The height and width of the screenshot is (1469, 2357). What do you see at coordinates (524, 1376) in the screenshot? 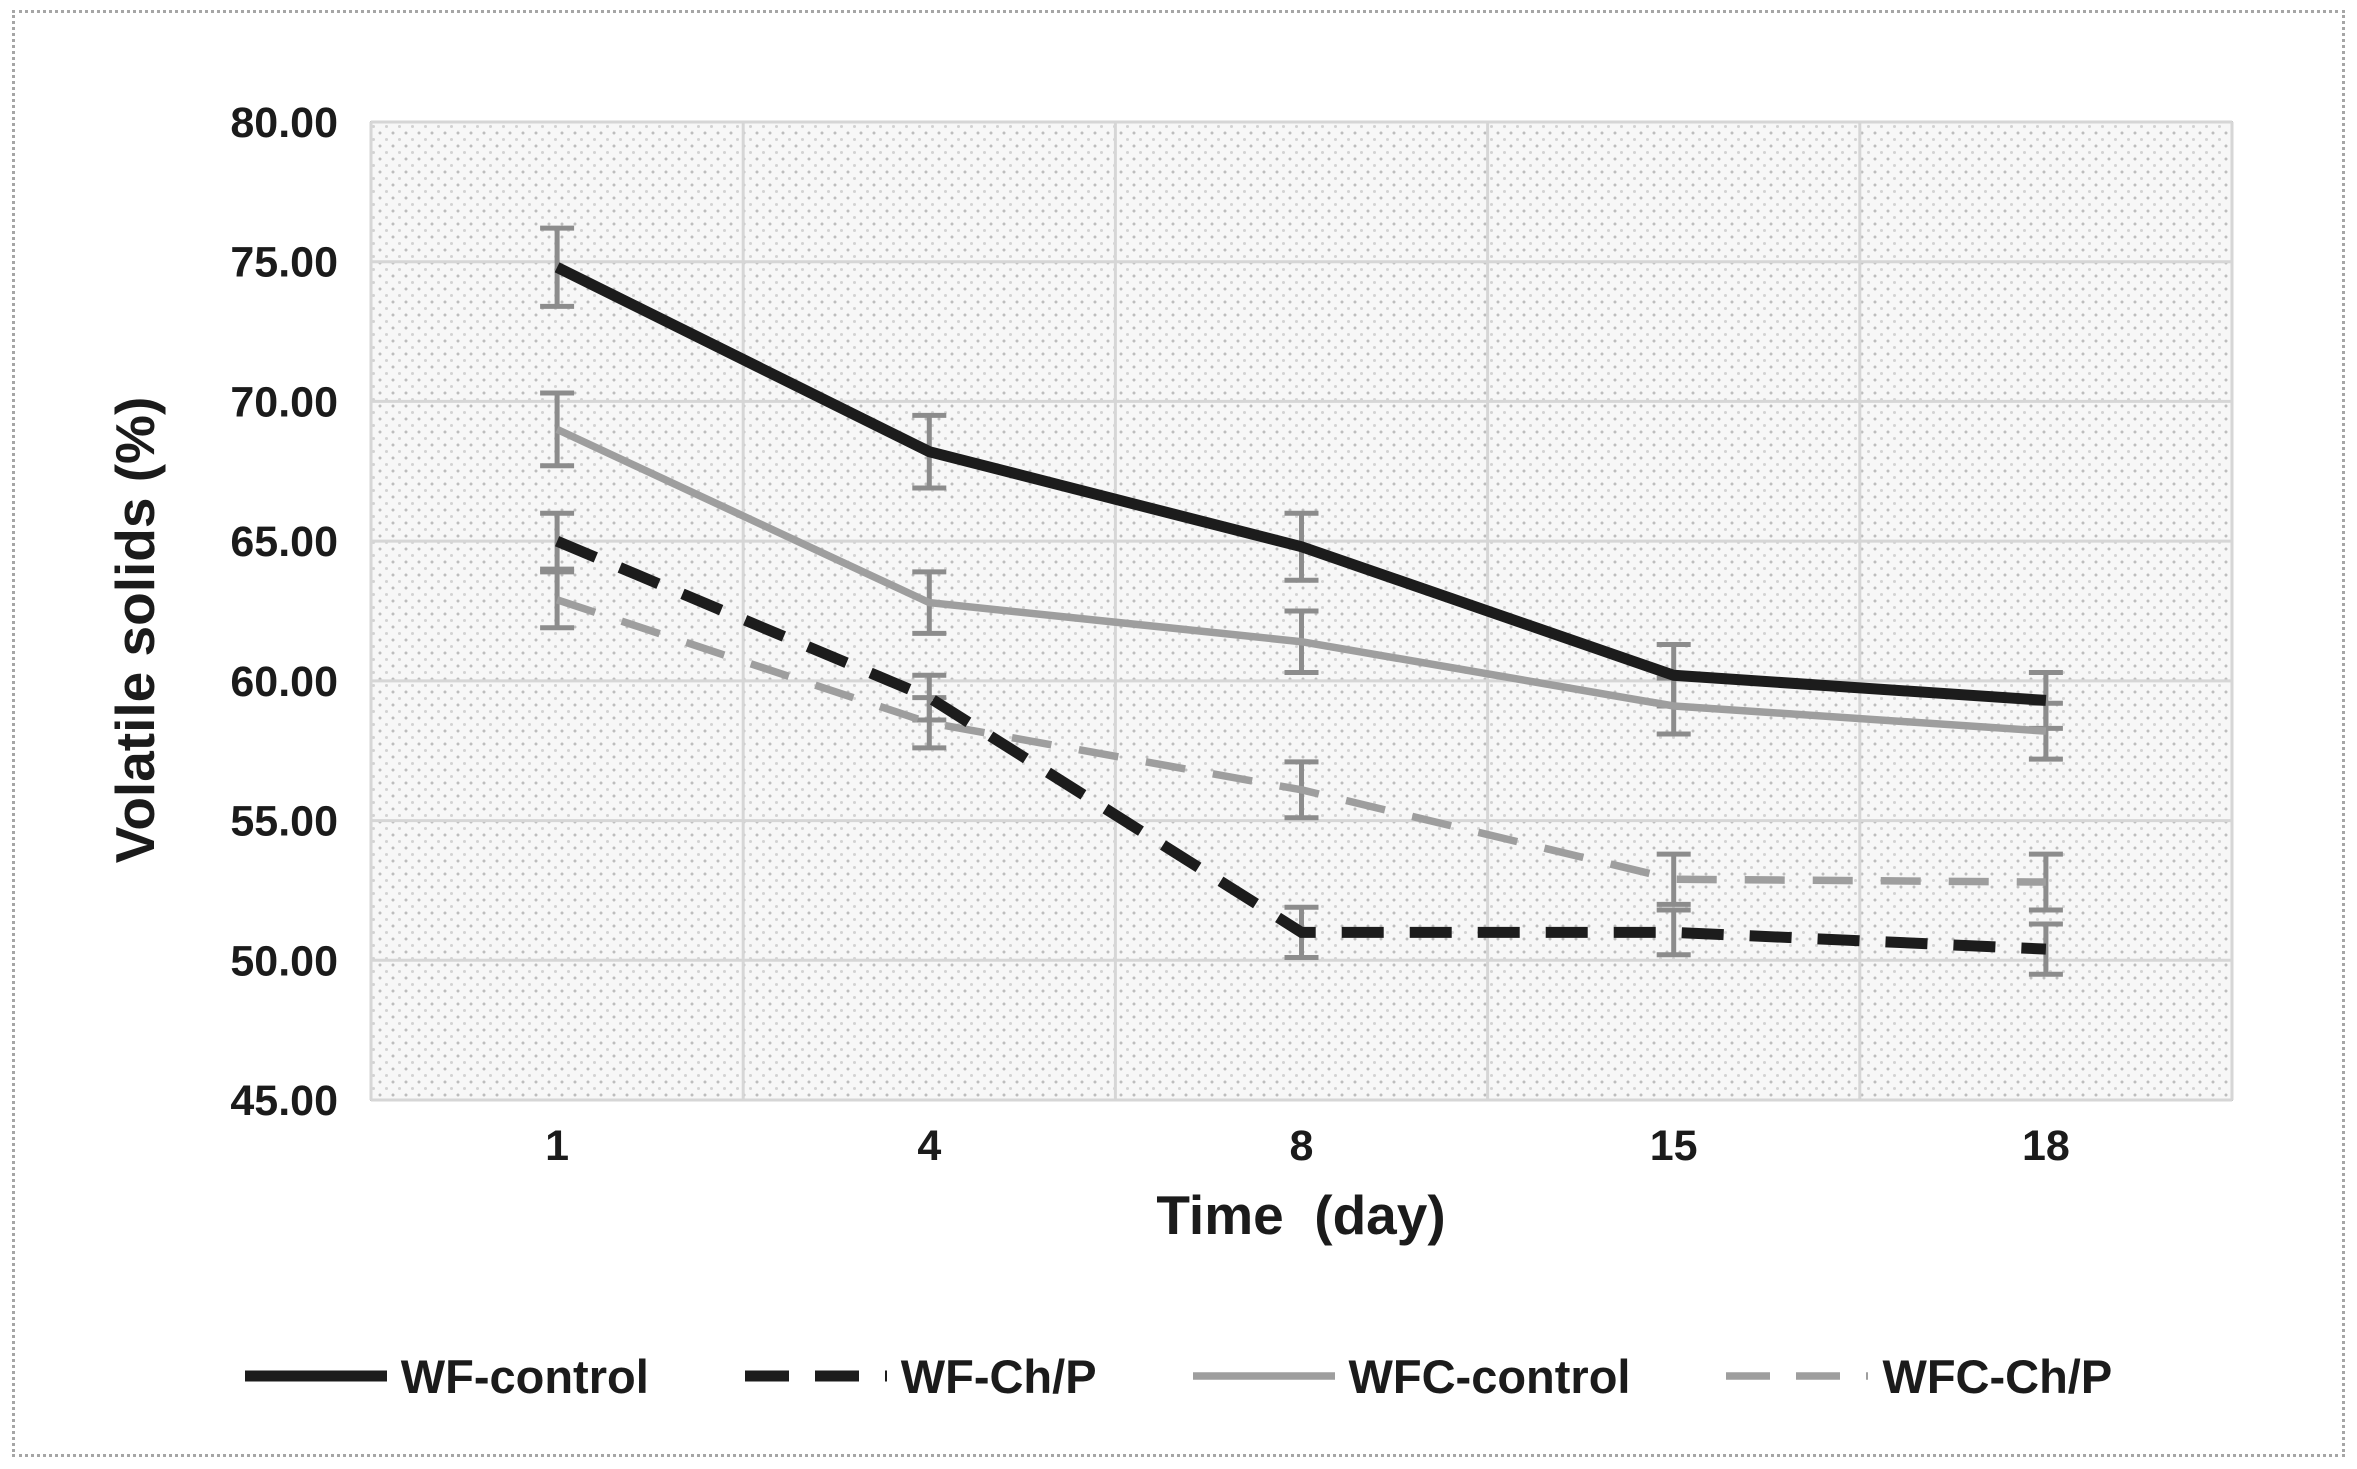
I see `legend-label: WF-control` at bounding box center [524, 1376].